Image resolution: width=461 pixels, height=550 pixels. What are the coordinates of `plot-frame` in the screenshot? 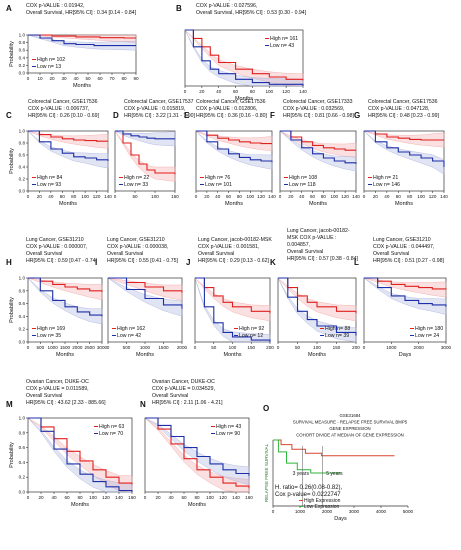 It's located at (234, 161).